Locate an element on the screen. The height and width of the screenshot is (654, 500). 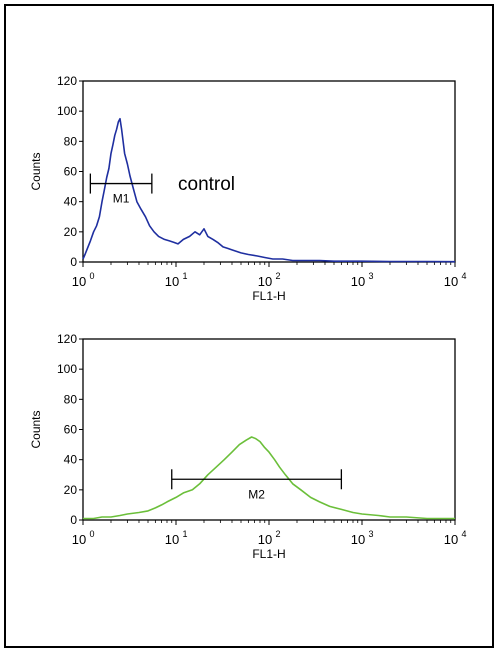
marker-label: M2 is located at coordinates (256, 494).